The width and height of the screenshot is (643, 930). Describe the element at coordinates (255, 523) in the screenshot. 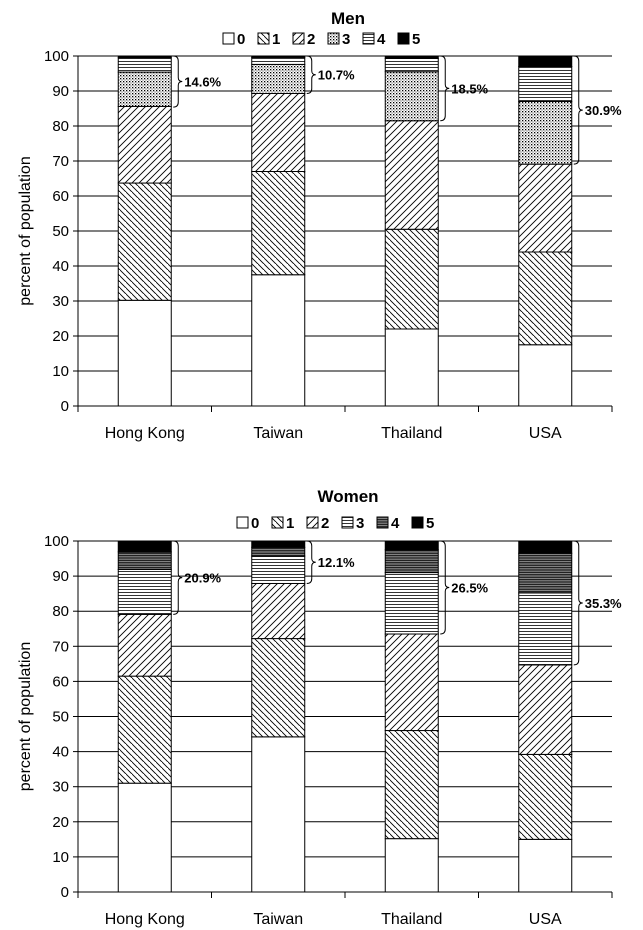

I see `legend-label: 0` at that location.